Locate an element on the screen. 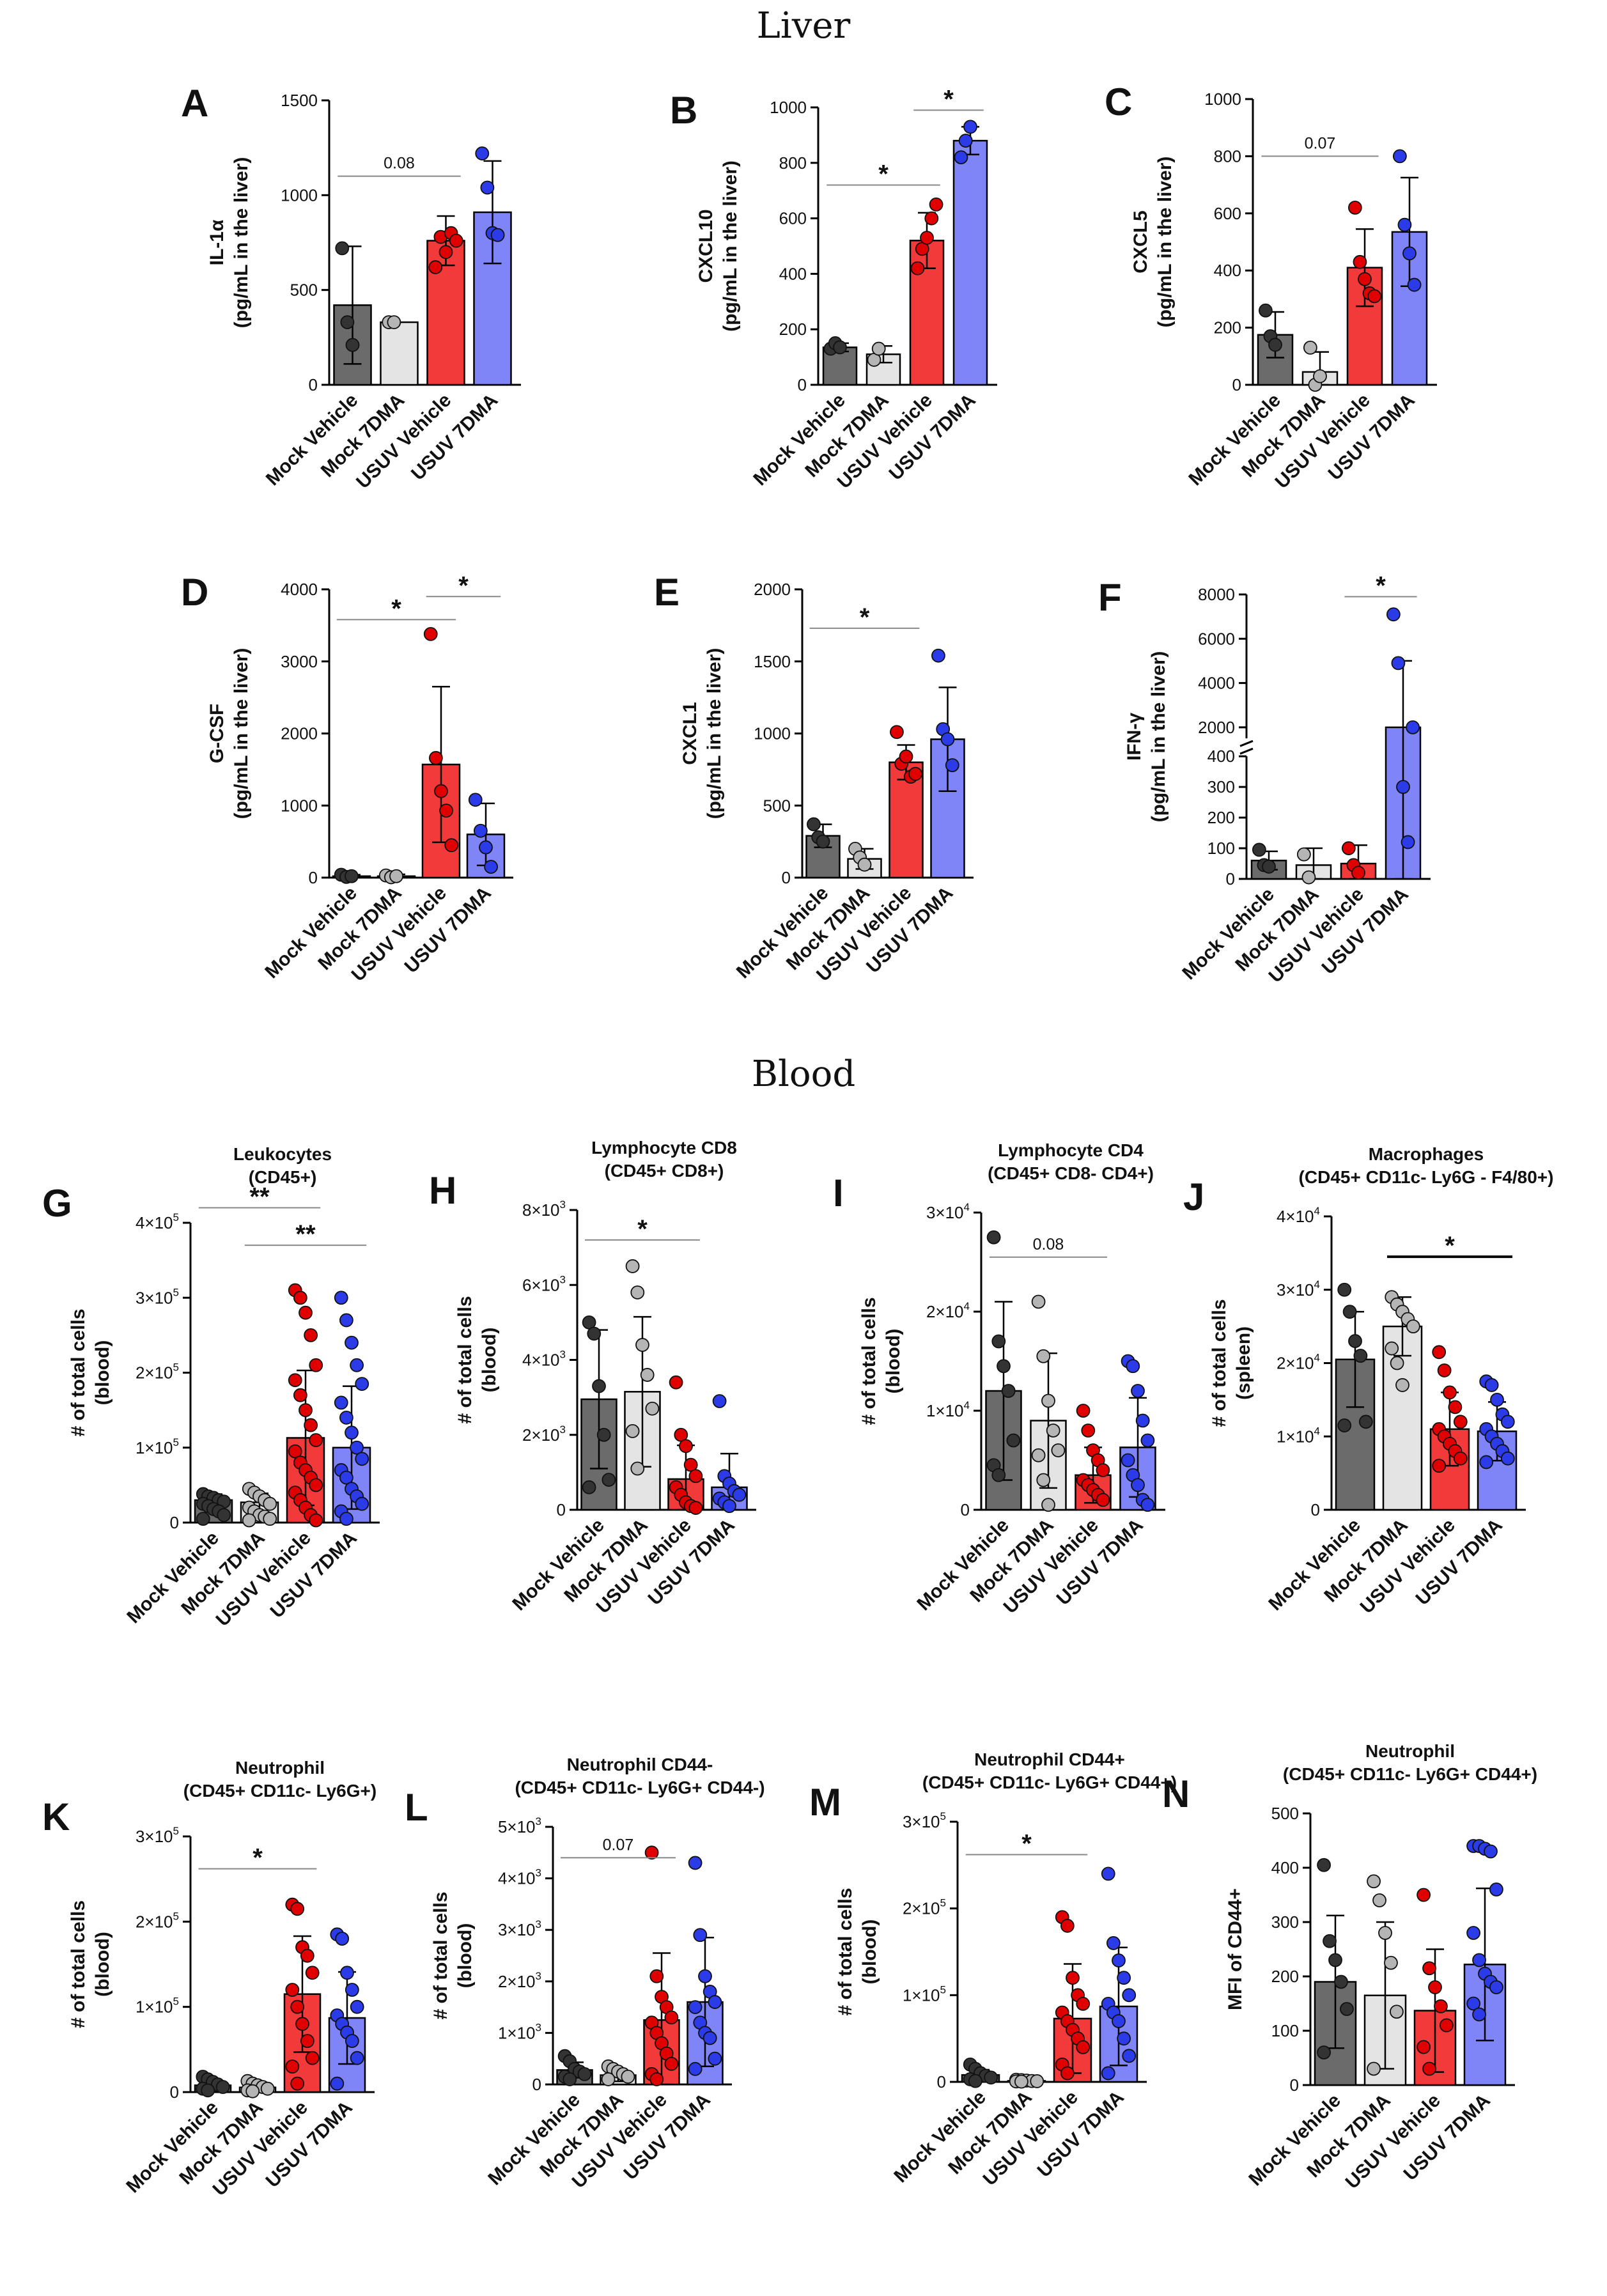 The width and height of the screenshot is (1607, 2296). chart-title: (CD45+ CD11c- Ly6G+ CD44-) is located at coordinates (640, 1787).